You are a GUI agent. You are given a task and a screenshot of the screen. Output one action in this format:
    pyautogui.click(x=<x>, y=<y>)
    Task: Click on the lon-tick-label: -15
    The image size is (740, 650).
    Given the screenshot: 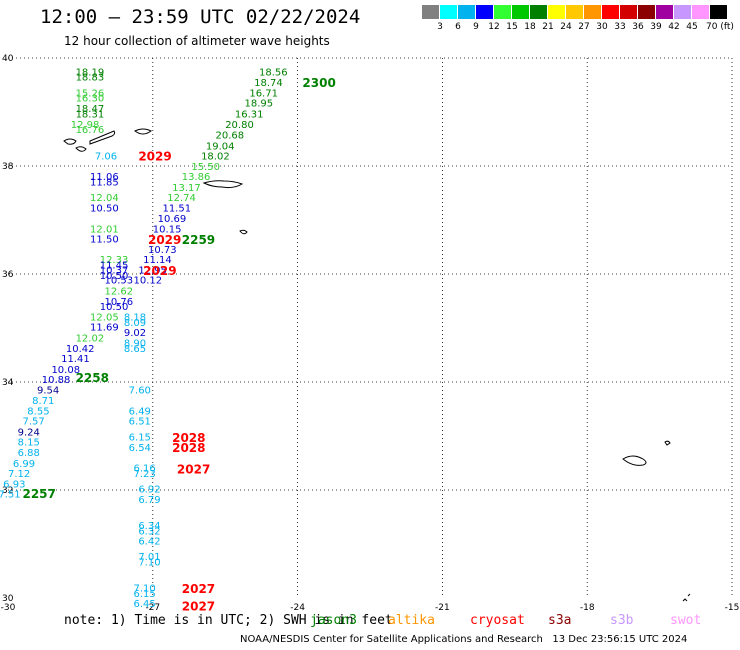 What is the action you would take?
    pyautogui.click(x=732, y=608)
    